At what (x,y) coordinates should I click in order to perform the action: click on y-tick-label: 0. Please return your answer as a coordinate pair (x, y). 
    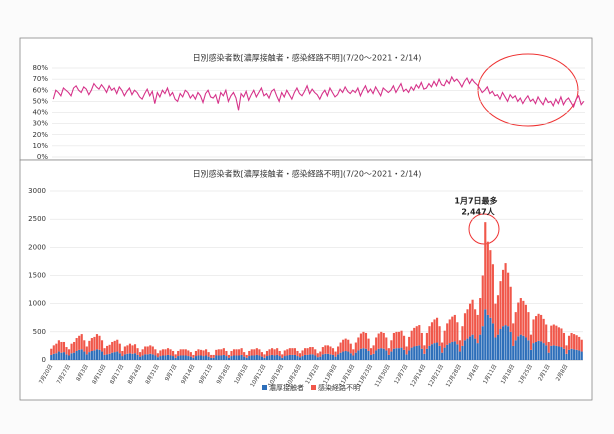
    Looking at the image, I should click on (44, 360).